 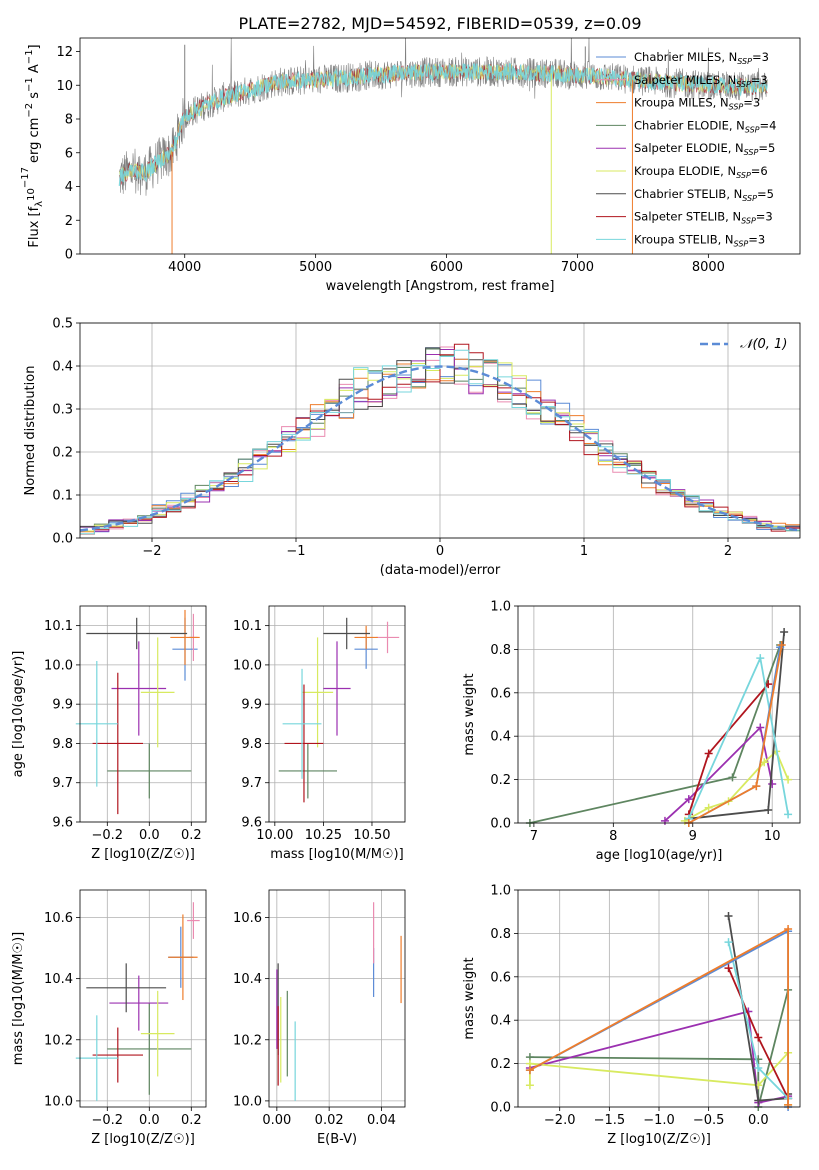 What do you see at coordinates (62, 823) in the screenshot?
I see `y-tick-label: 9.6` at bounding box center [62, 823].